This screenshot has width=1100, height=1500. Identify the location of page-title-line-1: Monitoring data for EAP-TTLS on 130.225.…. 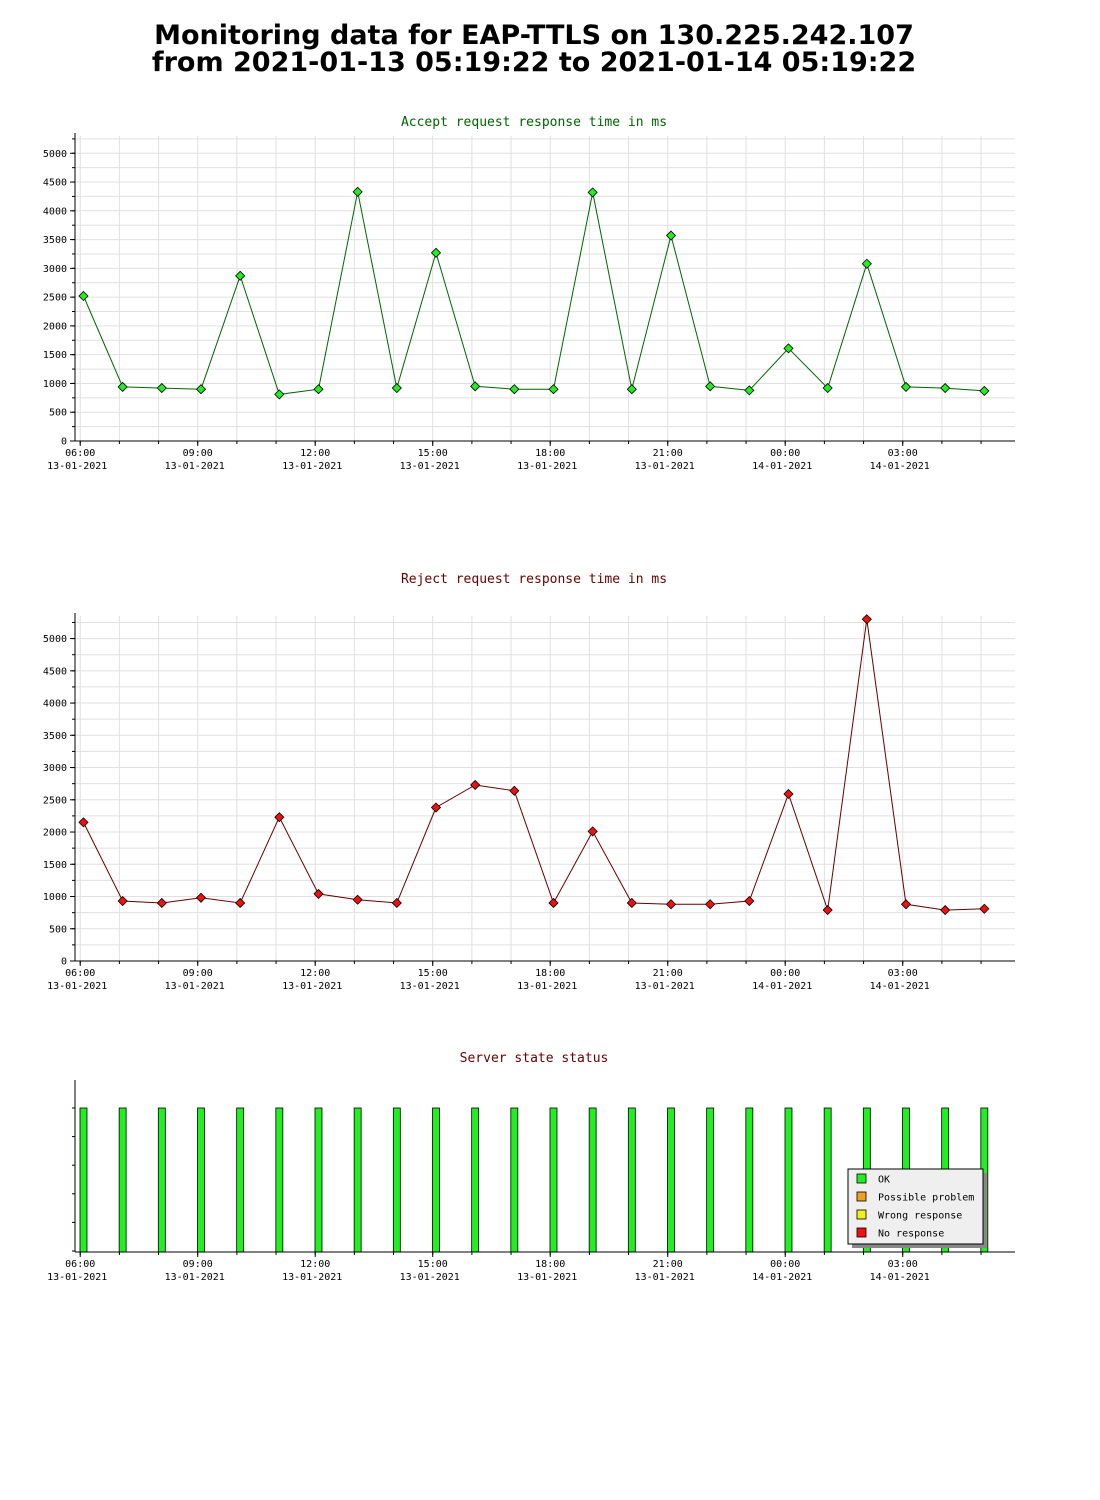
(534, 35).